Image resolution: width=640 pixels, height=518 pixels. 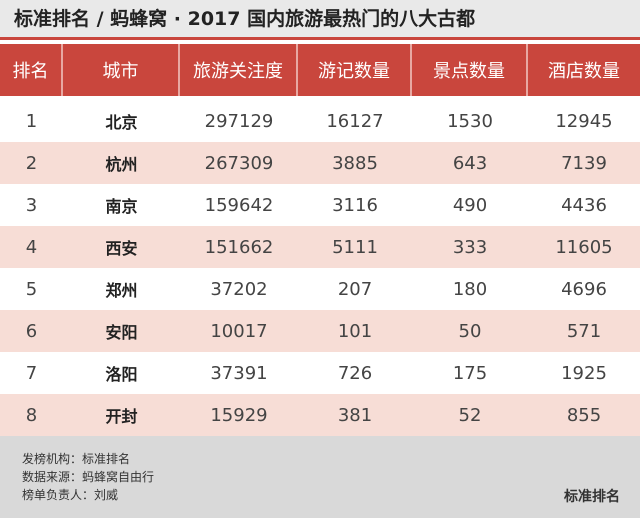 I want to click on table-cell: 1530, so click(x=470, y=121).